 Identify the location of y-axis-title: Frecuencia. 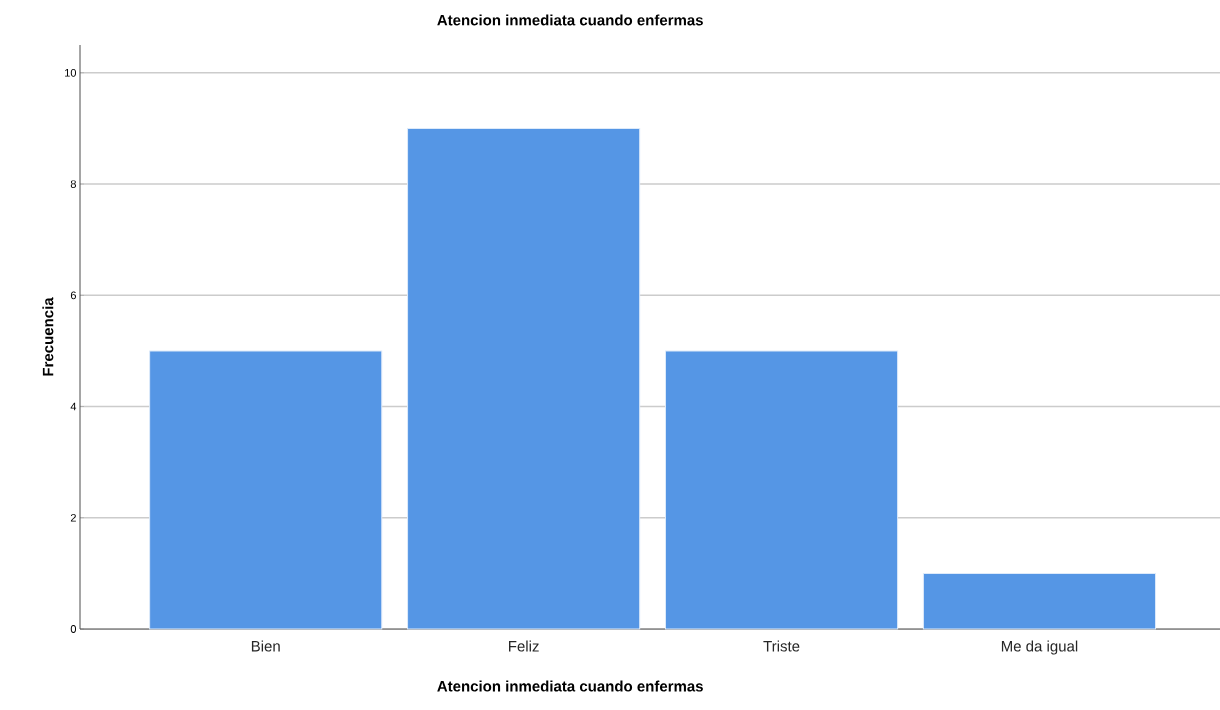
(48, 336).